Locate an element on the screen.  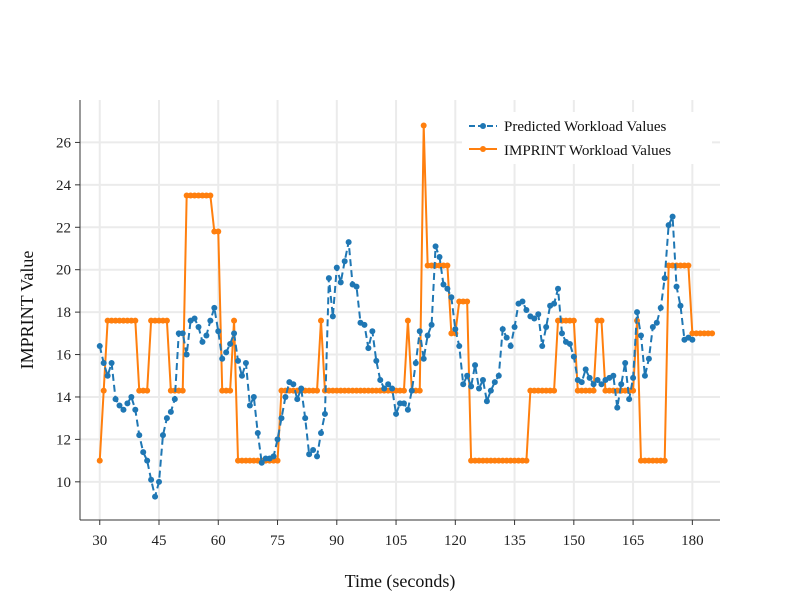
x-tick-label: 150 is located at coordinates (574, 541).